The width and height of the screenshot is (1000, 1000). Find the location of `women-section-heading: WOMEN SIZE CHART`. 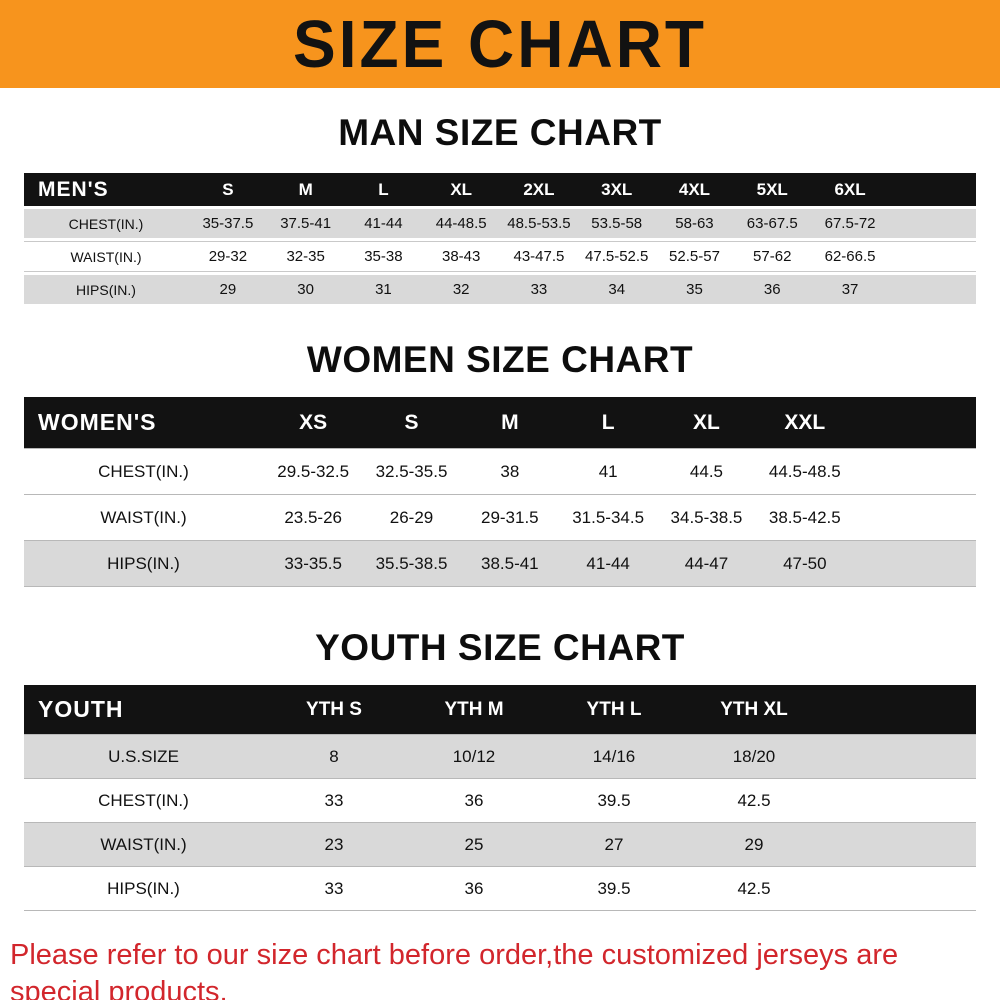

women-section-heading: WOMEN SIZE CHART is located at coordinates (500, 359).